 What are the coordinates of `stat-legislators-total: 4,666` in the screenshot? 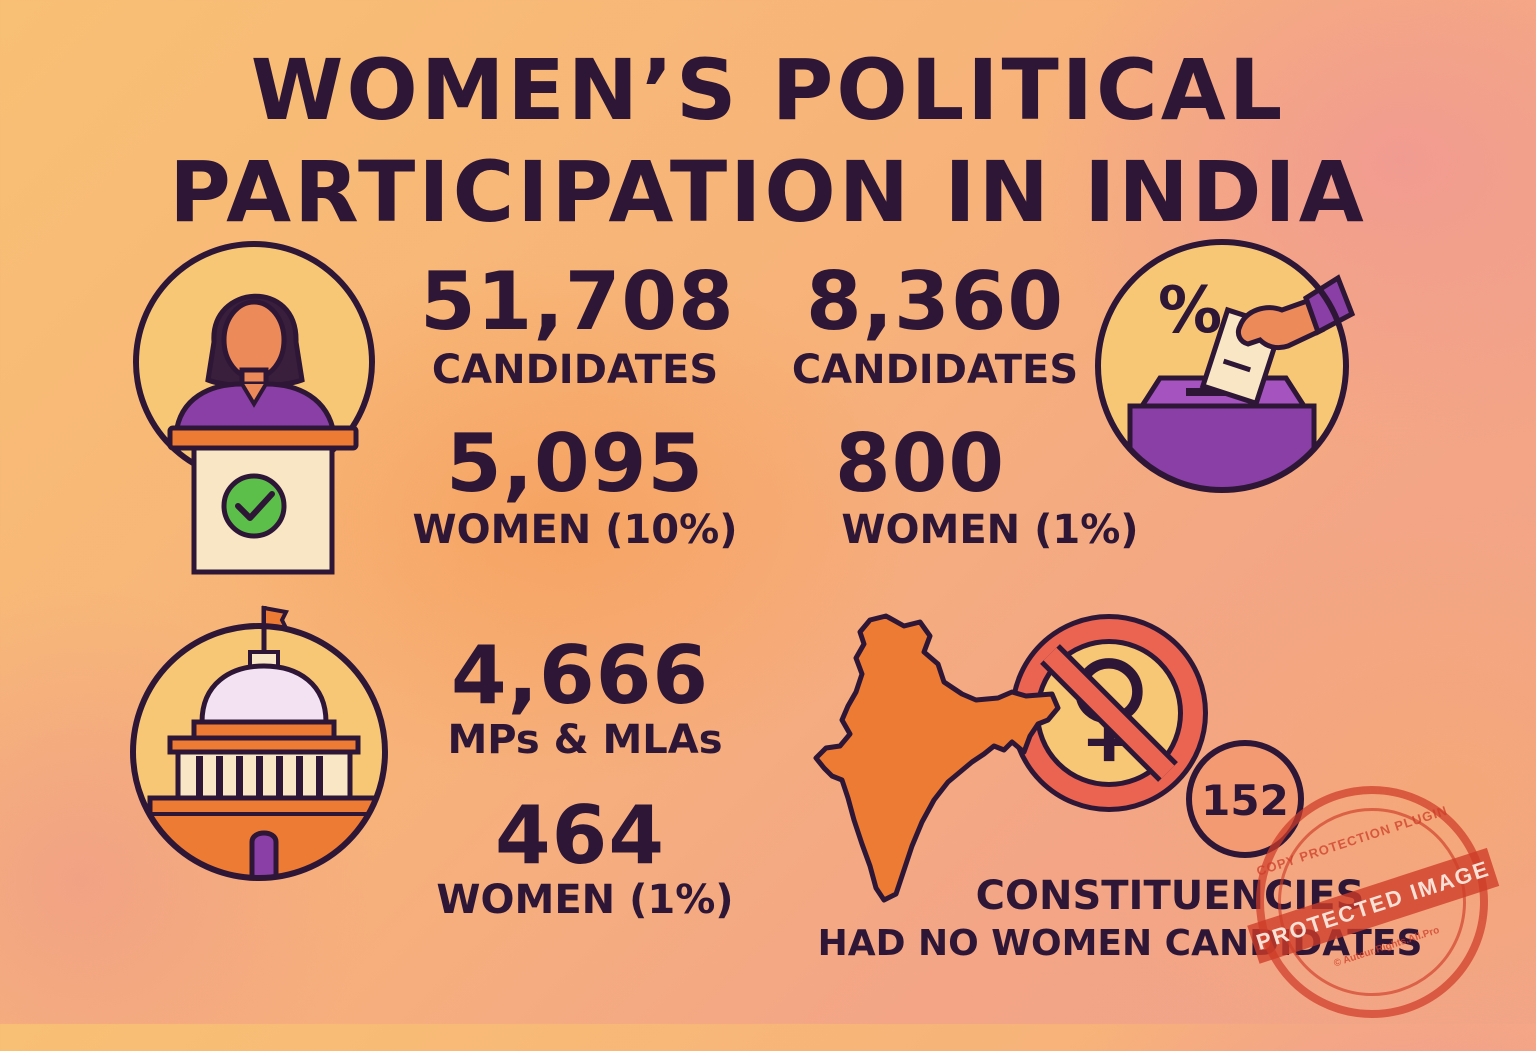 It's located at (580, 675).